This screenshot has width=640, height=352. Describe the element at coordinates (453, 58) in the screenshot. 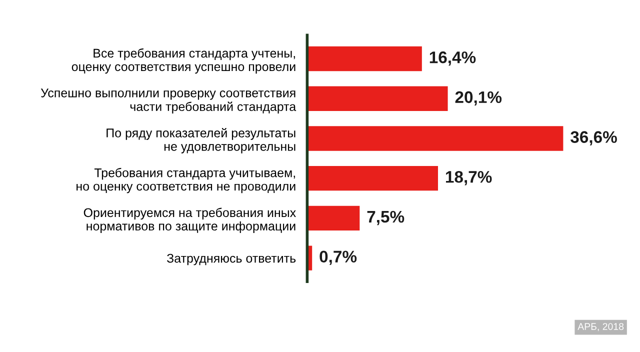

I see `data-label: 16,4%` at that location.